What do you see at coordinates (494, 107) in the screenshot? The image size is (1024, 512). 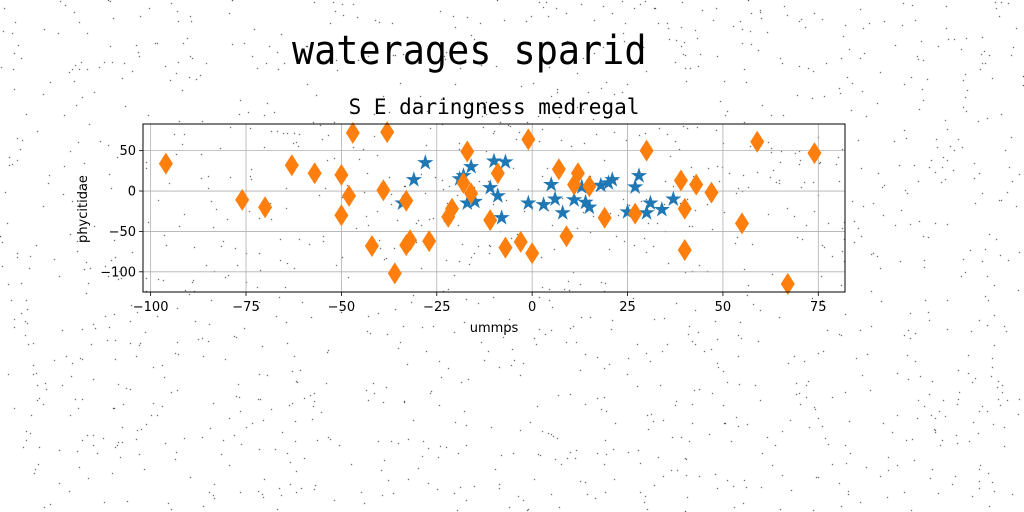 I see `chart-title: S E daringness medregal` at bounding box center [494, 107].